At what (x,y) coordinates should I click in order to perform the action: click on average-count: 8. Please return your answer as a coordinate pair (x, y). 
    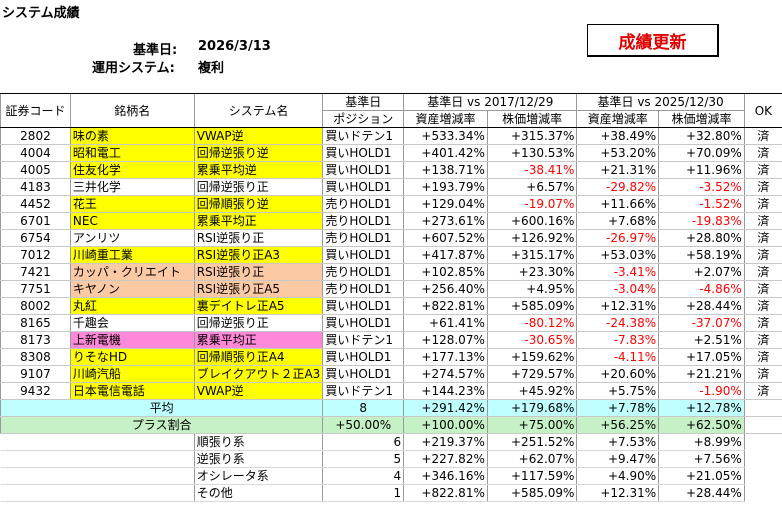
    Looking at the image, I should click on (363, 408).